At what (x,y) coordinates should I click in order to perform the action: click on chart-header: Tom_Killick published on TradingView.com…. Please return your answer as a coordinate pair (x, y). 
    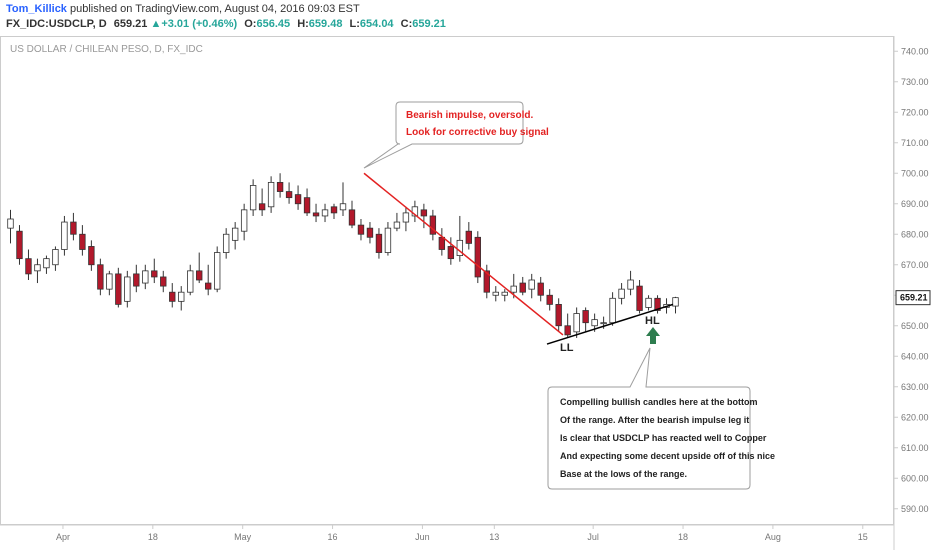
    Looking at the image, I should click on (466, 17).